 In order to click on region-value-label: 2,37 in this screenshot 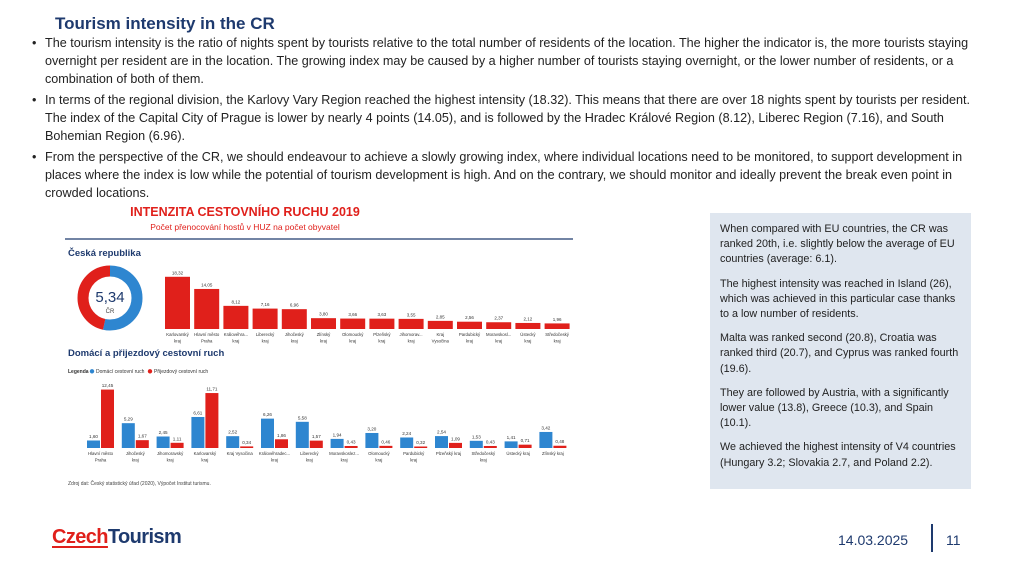, I will do `click(498, 318)`.